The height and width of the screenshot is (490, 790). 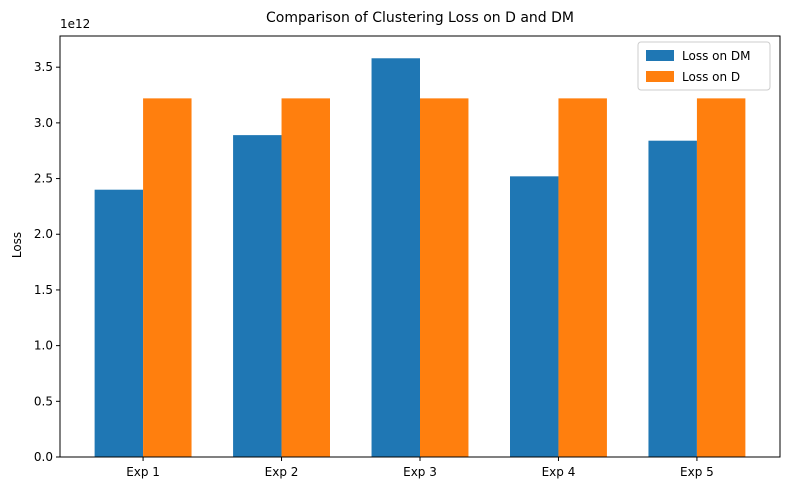 I want to click on legend: Loss on DM Loss on D, so click(x=704, y=66).